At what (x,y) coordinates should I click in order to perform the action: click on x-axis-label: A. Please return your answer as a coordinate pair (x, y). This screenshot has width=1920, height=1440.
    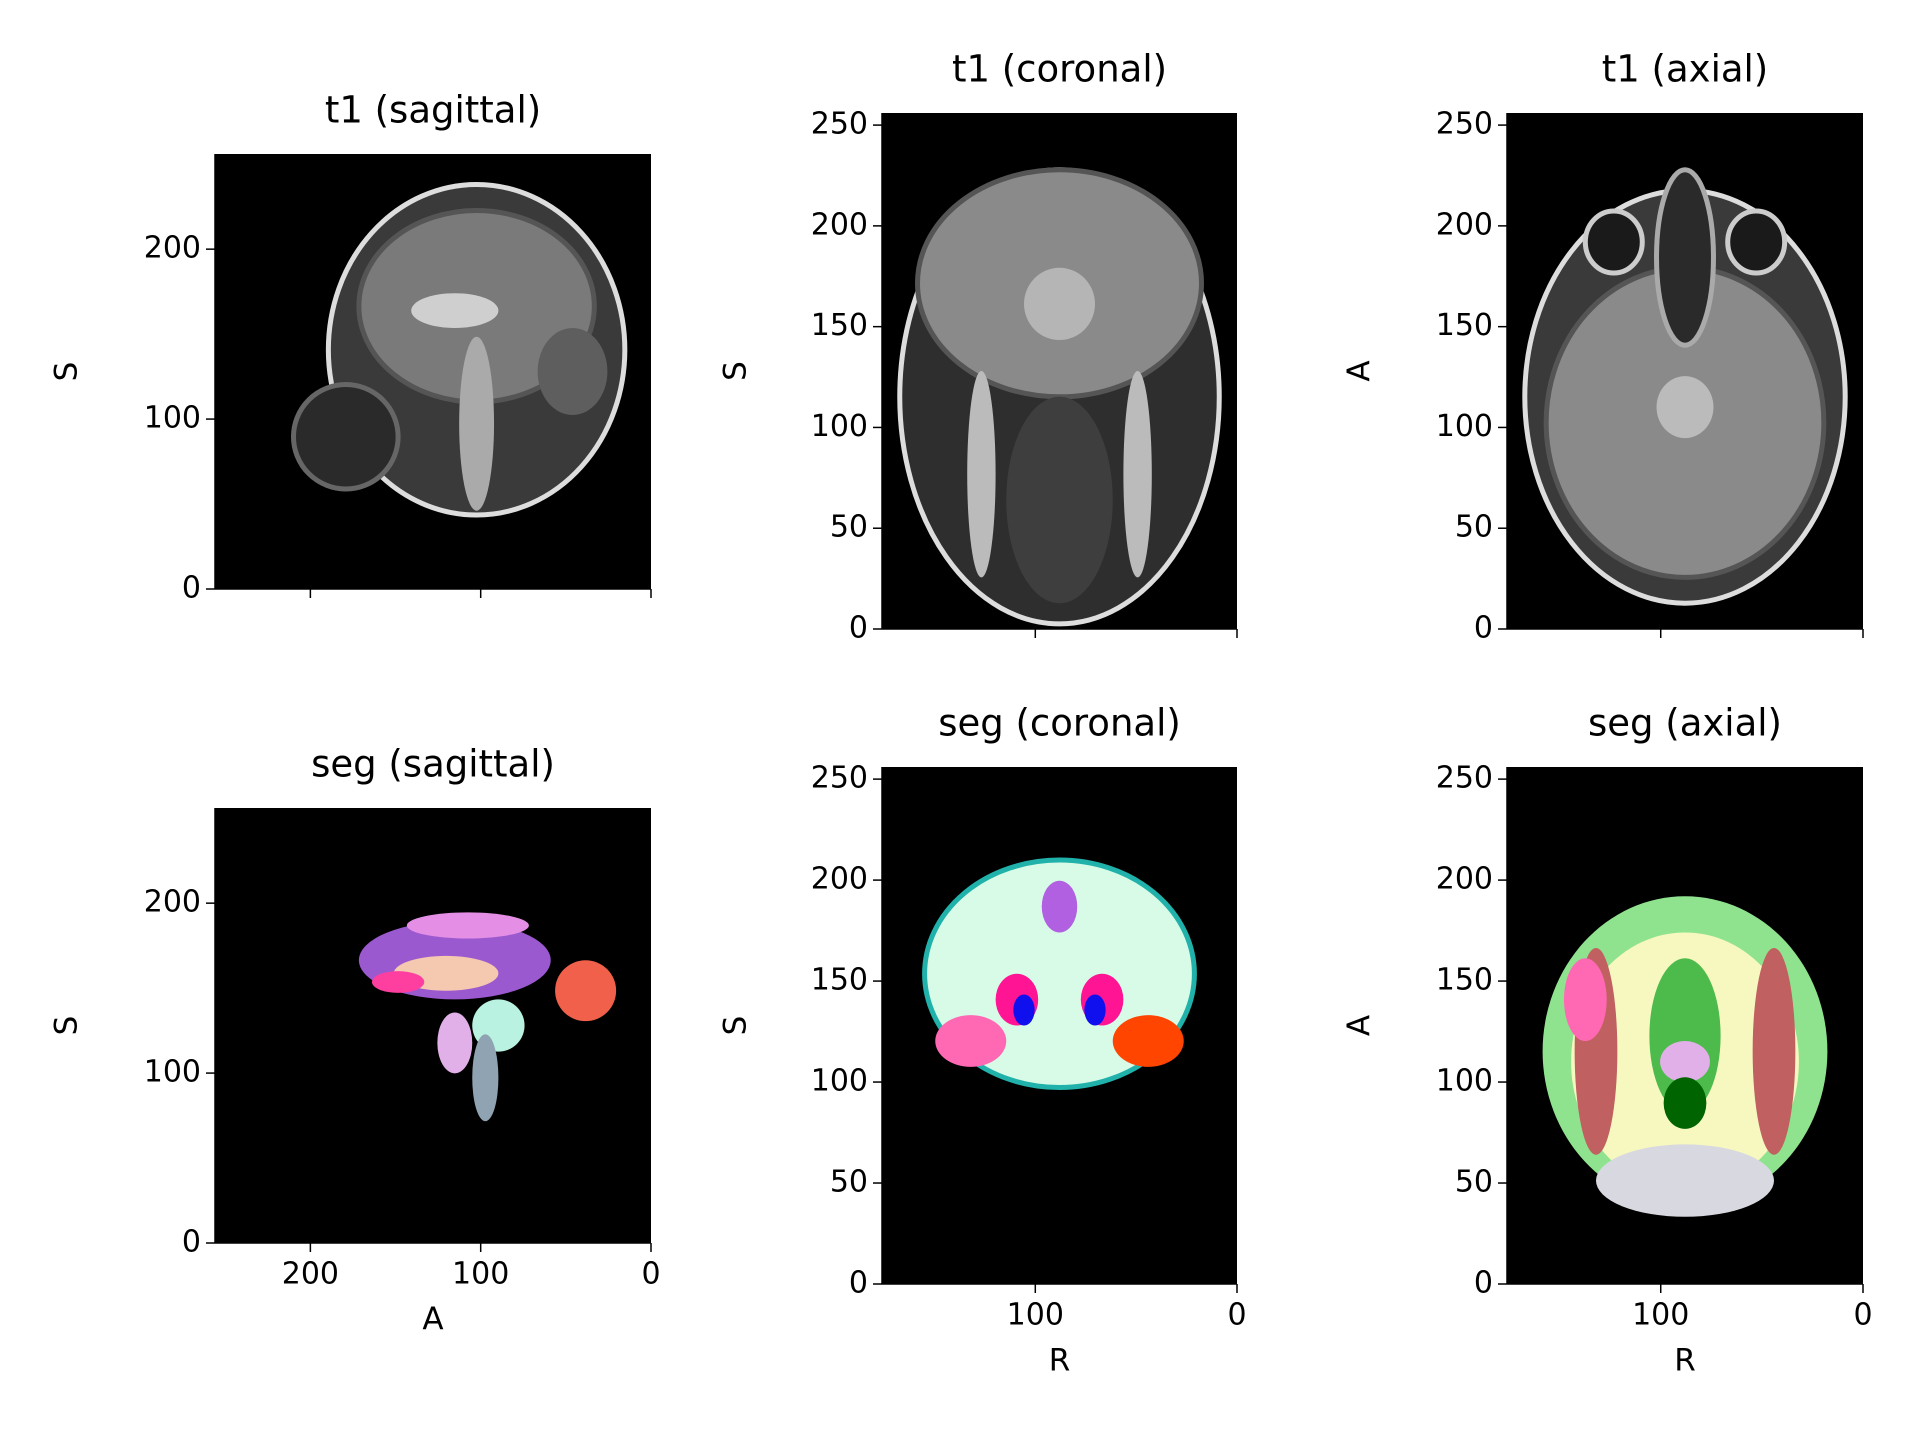
    Looking at the image, I should click on (432, 1320).